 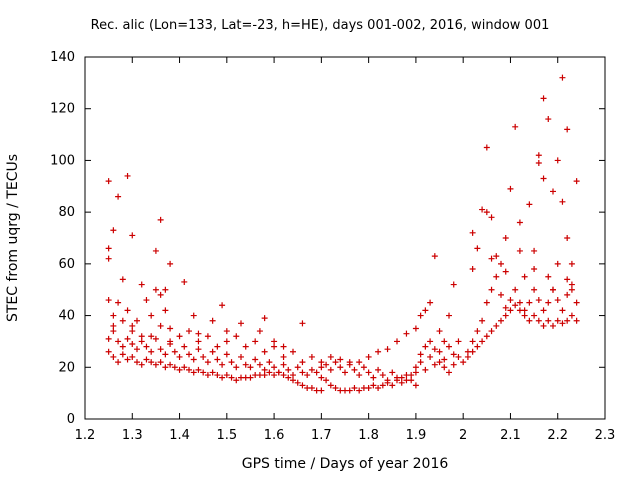 What do you see at coordinates (62, 57) in the screenshot?
I see `y-tick-label: 140` at bounding box center [62, 57].